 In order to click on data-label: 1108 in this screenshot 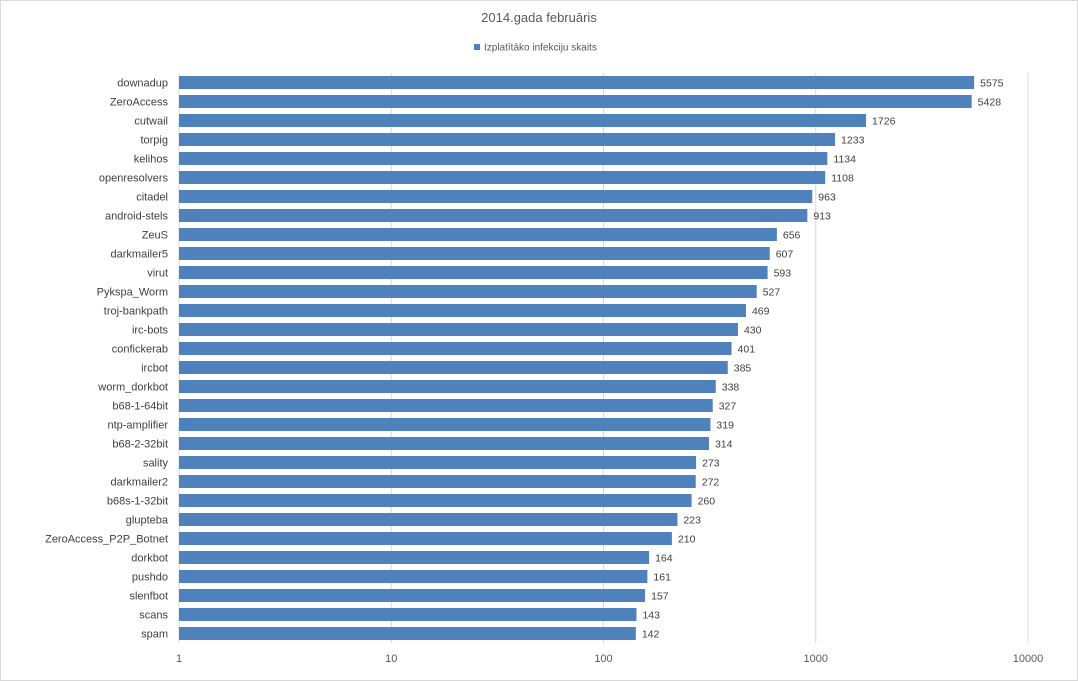, I will do `click(842, 179)`.